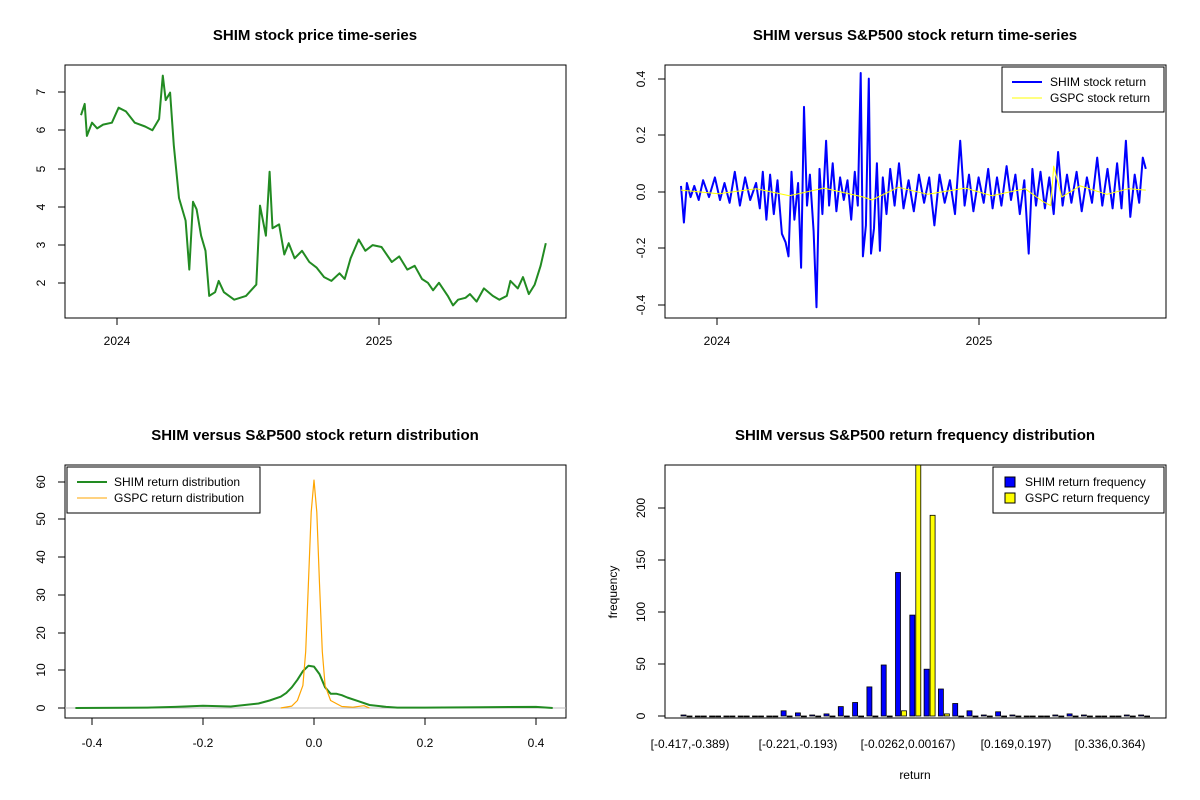 The height and width of the screenshot is (800, 1200). Describe the element at coordinates (41, 670) in the screenshot. I see `density-y-tick-label: 10` at that location.